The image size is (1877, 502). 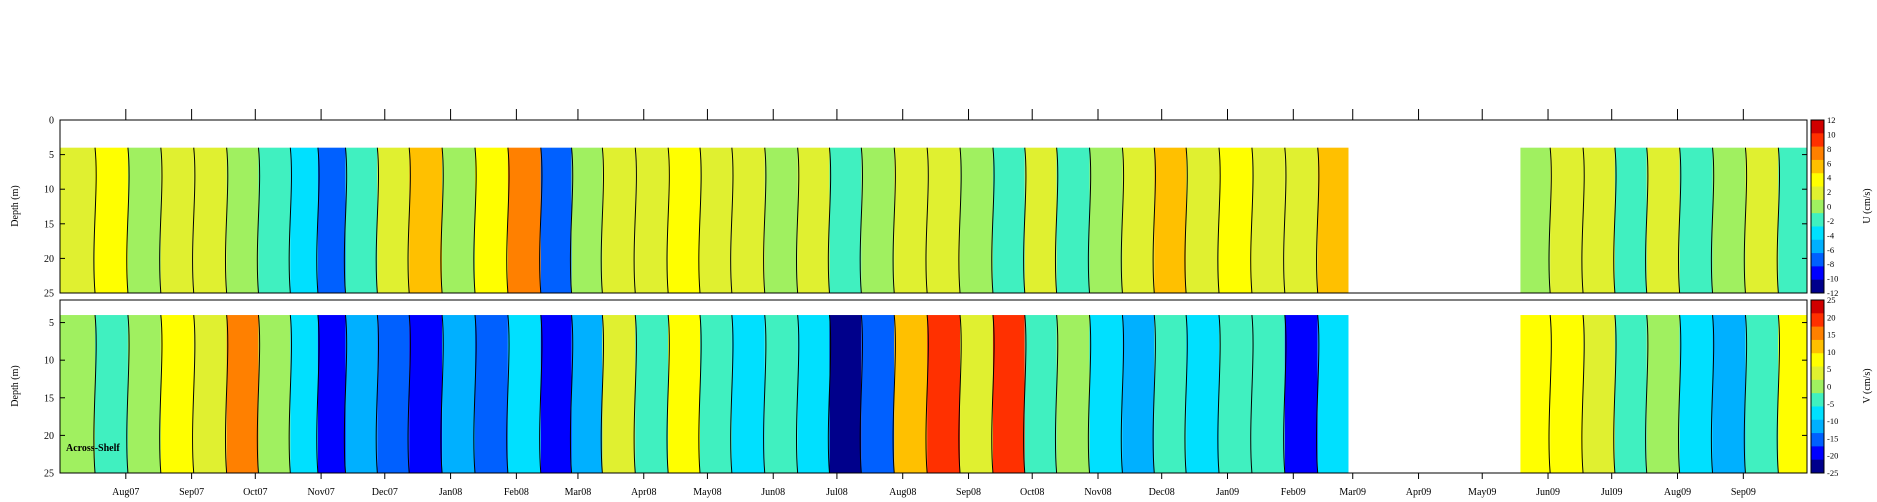 What do you see at coordinates (1352, 492) in the screenshot?
I see `x-tick-label: Mar09` at bounding box center [1352, 492].